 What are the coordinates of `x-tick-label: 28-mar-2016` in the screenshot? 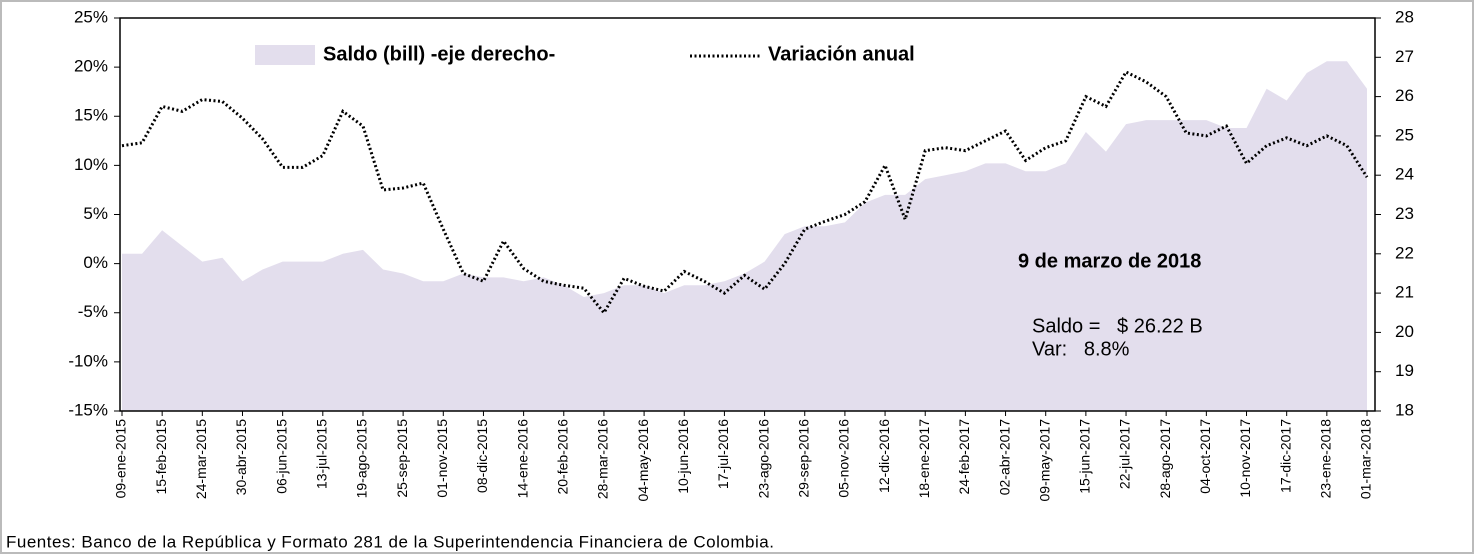 It's located at (603, 459).